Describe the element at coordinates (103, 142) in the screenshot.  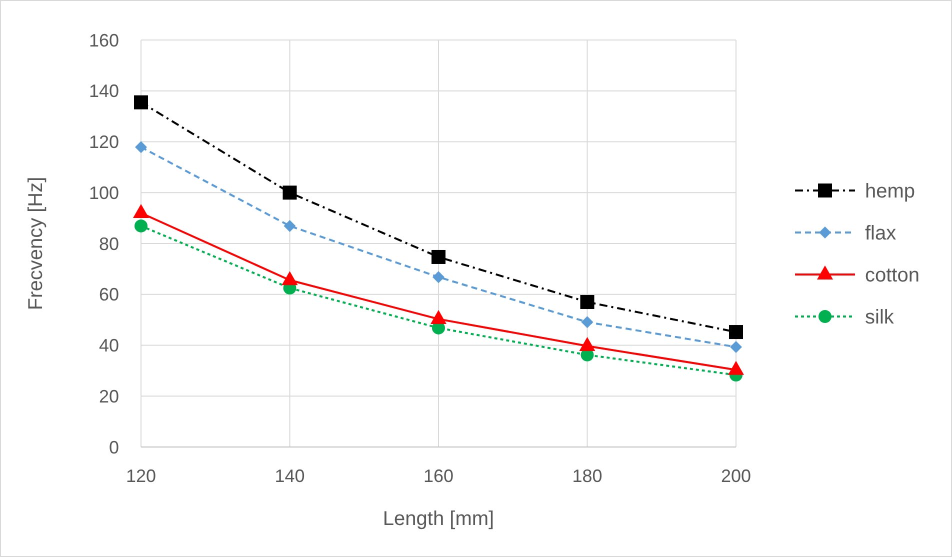
I see `y-tick-label: 120` at that location.